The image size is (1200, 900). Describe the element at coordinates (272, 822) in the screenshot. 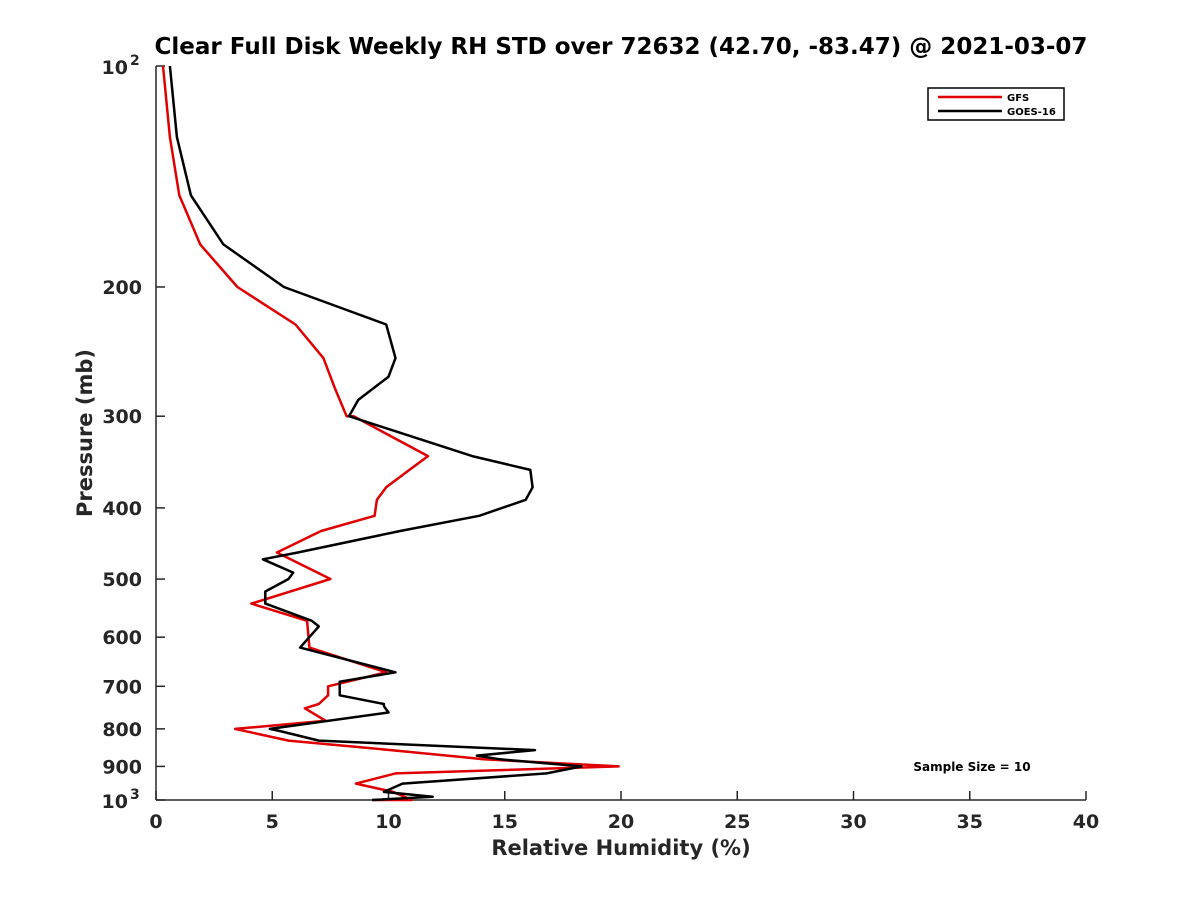

I see `x-tick-label: 5` at that location.